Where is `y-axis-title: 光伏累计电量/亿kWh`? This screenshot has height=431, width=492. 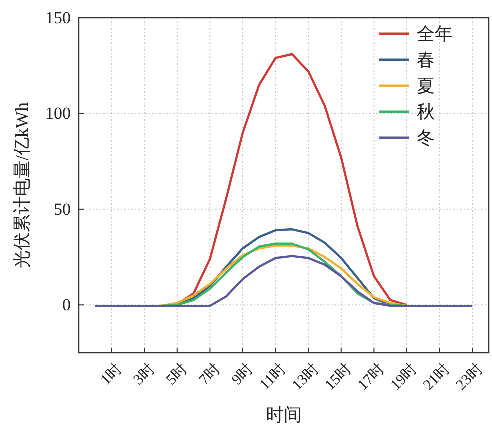 y-axis-title: 光伏累计电量/亿kWh is located at coordinates (22, 185).